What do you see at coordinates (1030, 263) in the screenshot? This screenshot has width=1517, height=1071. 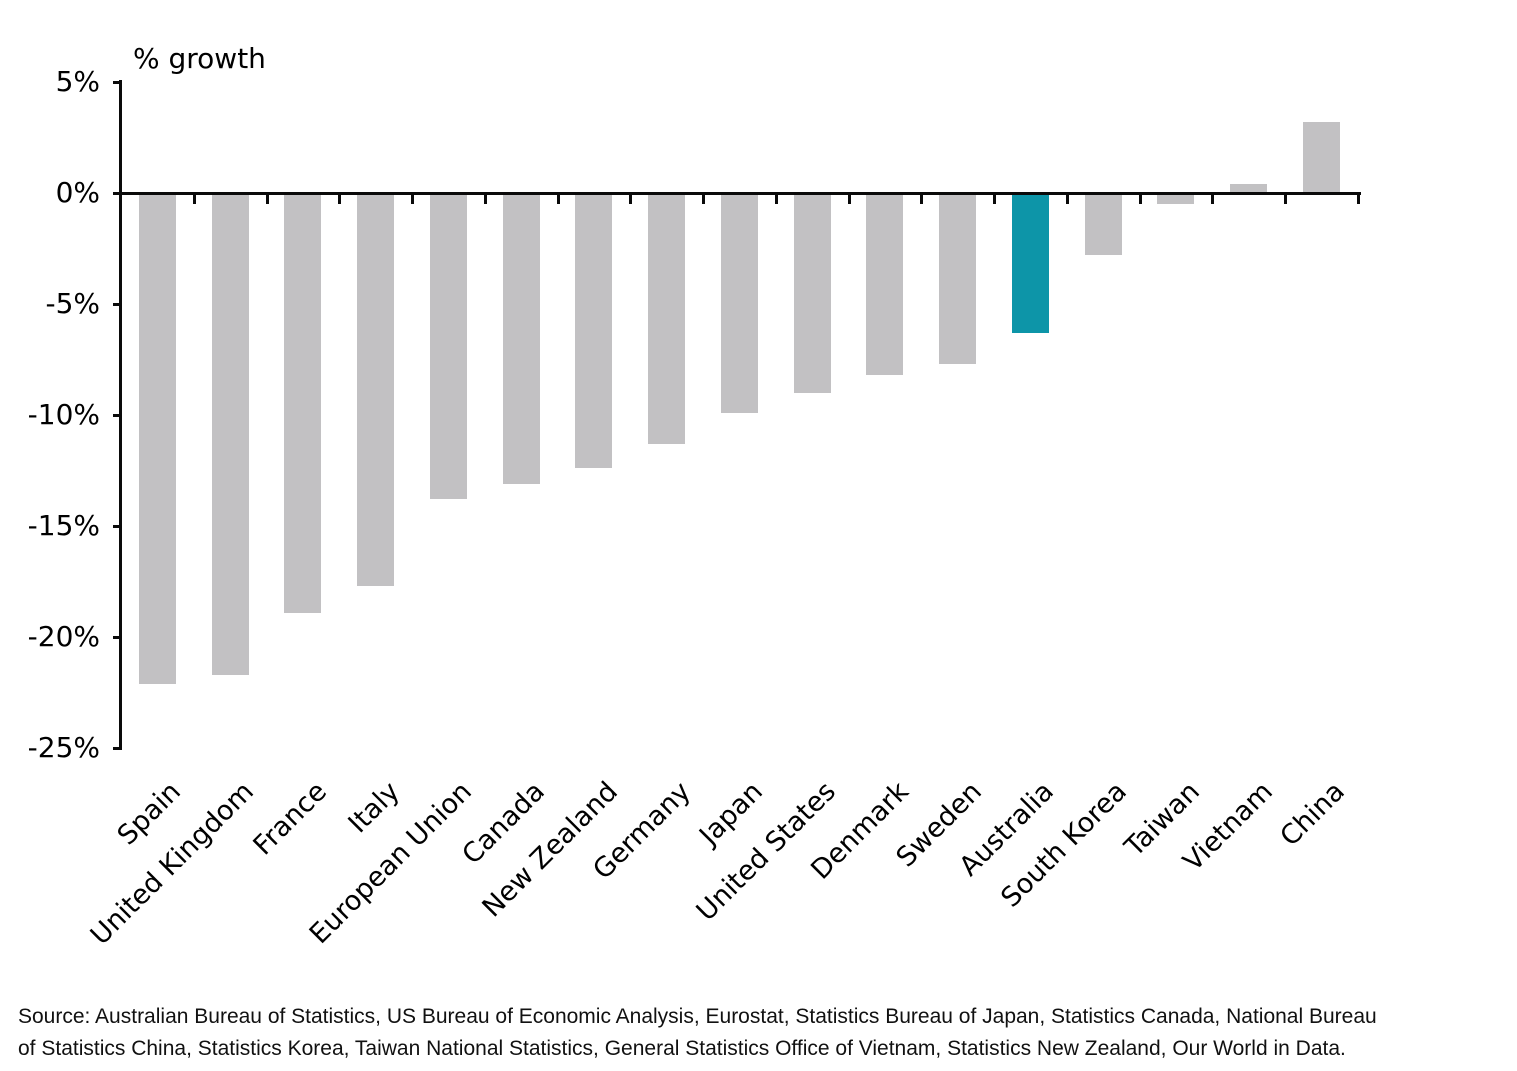 I see `bar-australia` at bounding box center [1030, 263].